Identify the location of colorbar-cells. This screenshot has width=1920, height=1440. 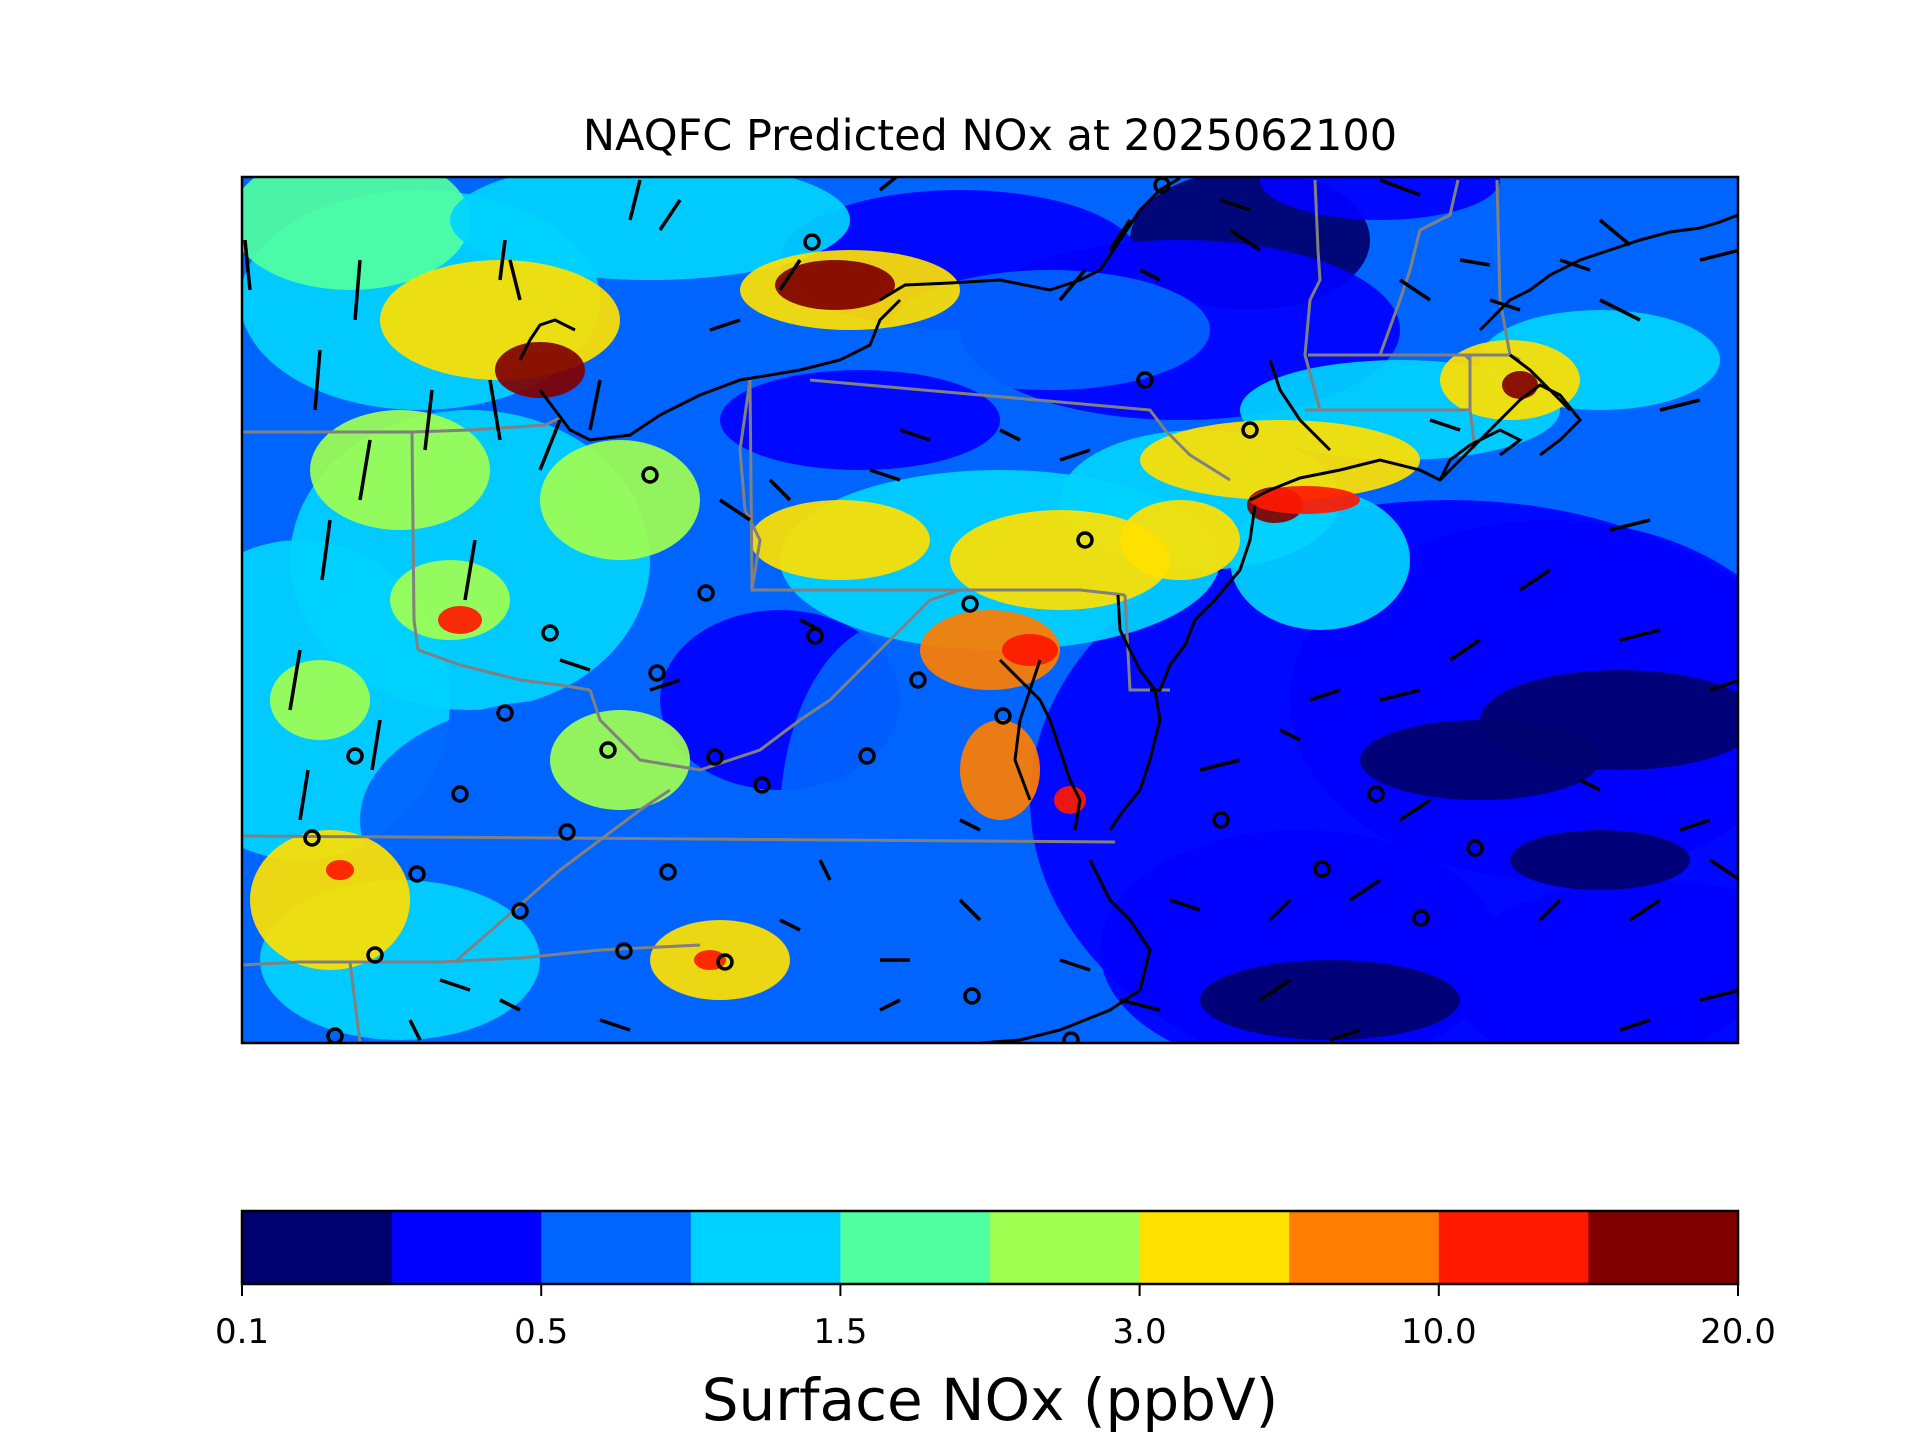
(990, 1247).